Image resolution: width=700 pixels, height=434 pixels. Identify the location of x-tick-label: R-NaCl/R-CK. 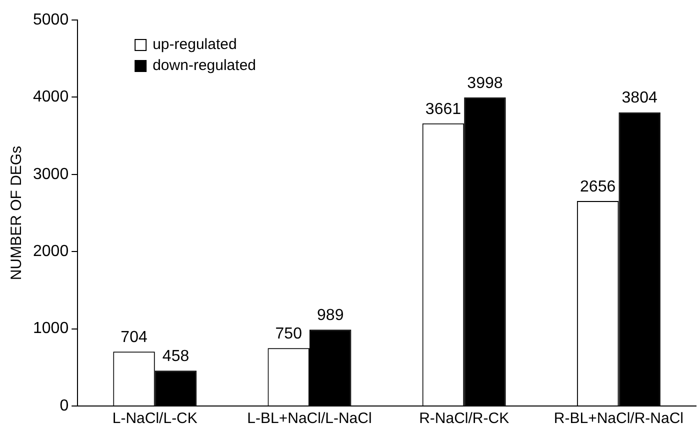
(464, 419).